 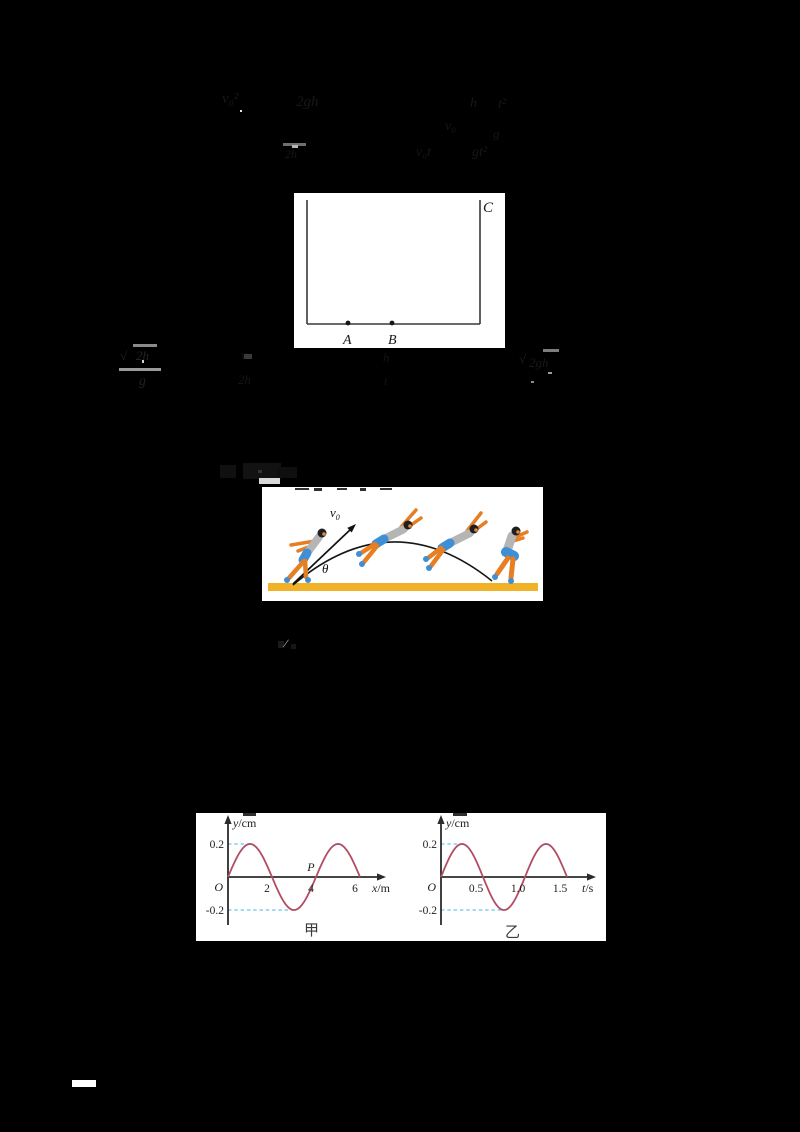 What do you see at coordinates (286, 644) in the screenshot?
I see `bright-glyph-fragment: ∕` at bounding box center [286, 644].